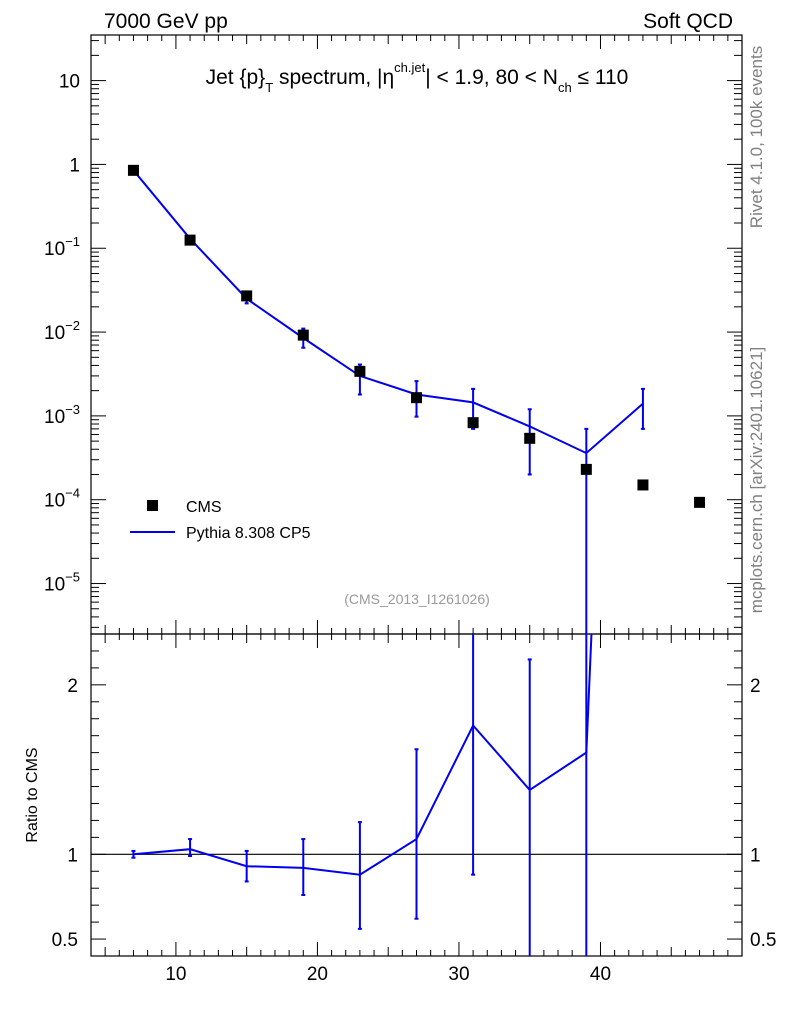 The width and height of the screenshot is (786, 1024). I want to click on ratio-y-tick-label-left: 1, so click(72, 855).